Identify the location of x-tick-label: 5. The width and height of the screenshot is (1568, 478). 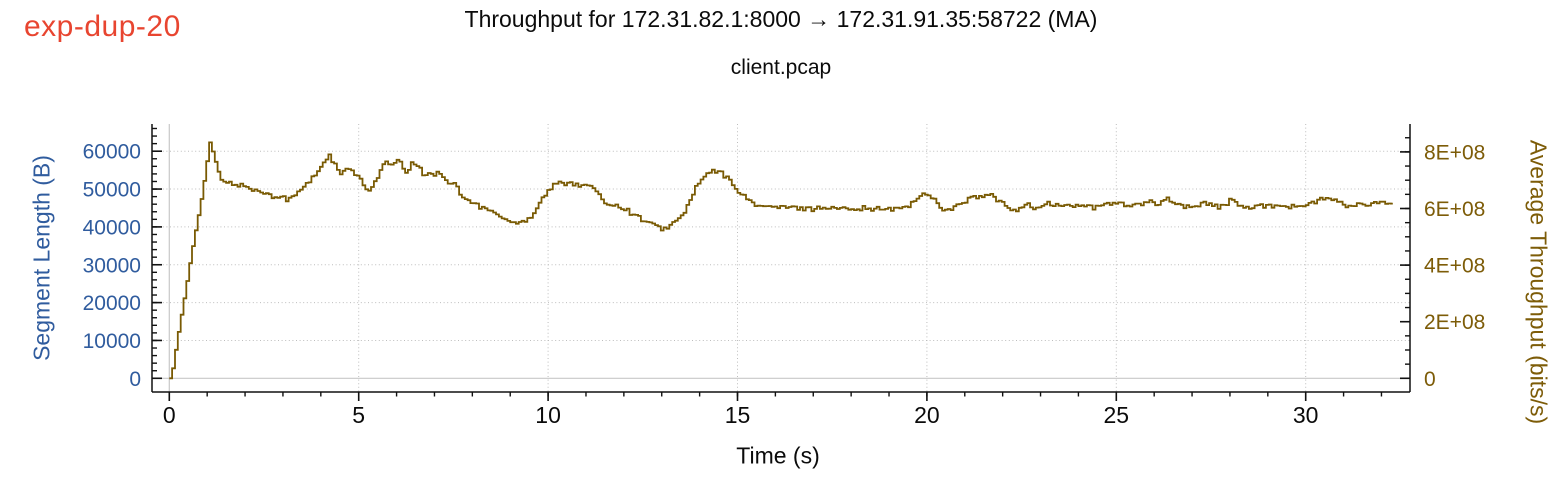
(358, 415).